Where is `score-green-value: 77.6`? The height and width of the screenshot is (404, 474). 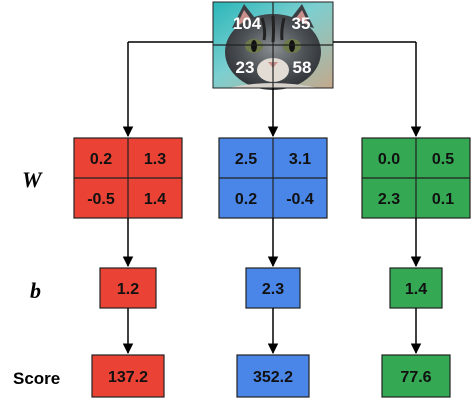
score-green-value: 77.6 is located at coordinates (415, 377).